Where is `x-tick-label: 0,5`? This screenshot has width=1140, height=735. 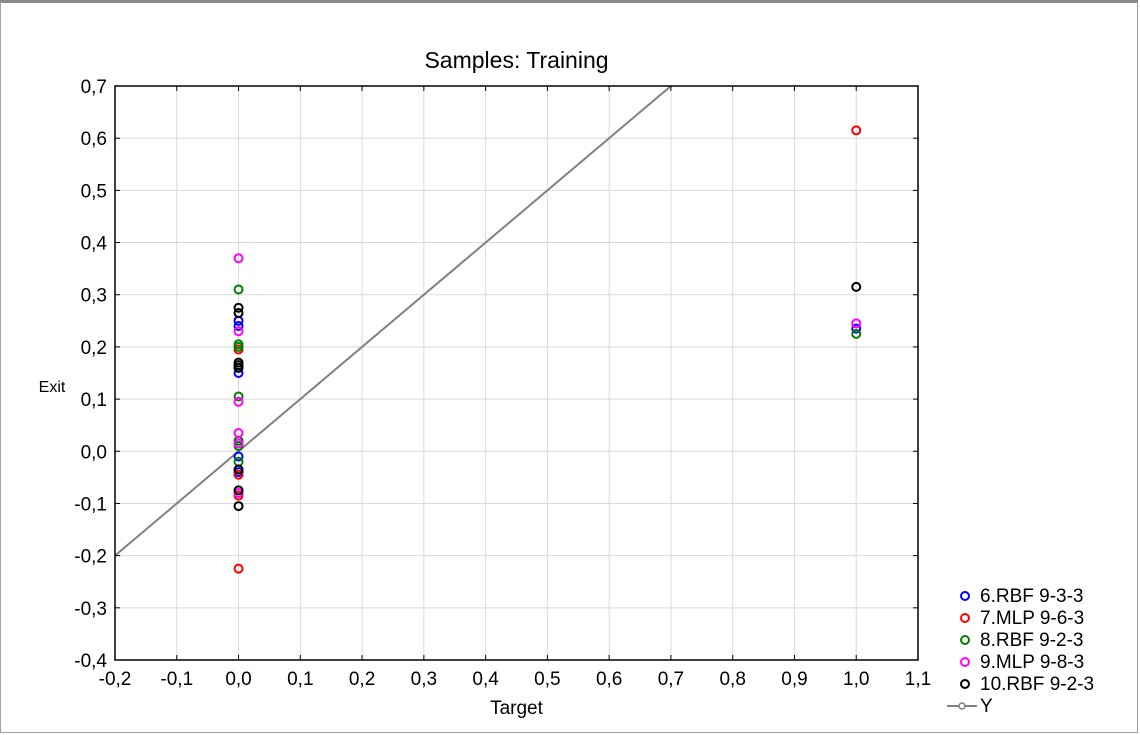 x-tick-label: 0,5 is located at coordinates (547, 679).